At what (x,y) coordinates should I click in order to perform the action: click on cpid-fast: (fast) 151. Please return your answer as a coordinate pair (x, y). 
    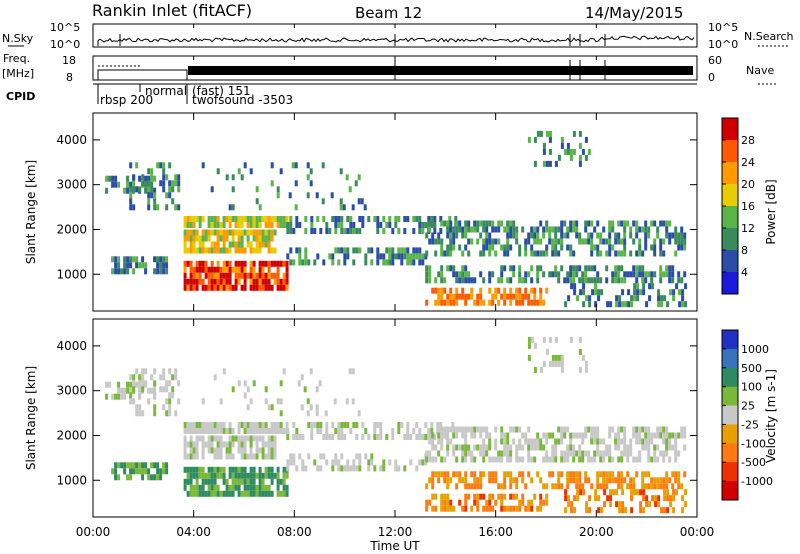
    Looking at the image, I should click on (221, 91).